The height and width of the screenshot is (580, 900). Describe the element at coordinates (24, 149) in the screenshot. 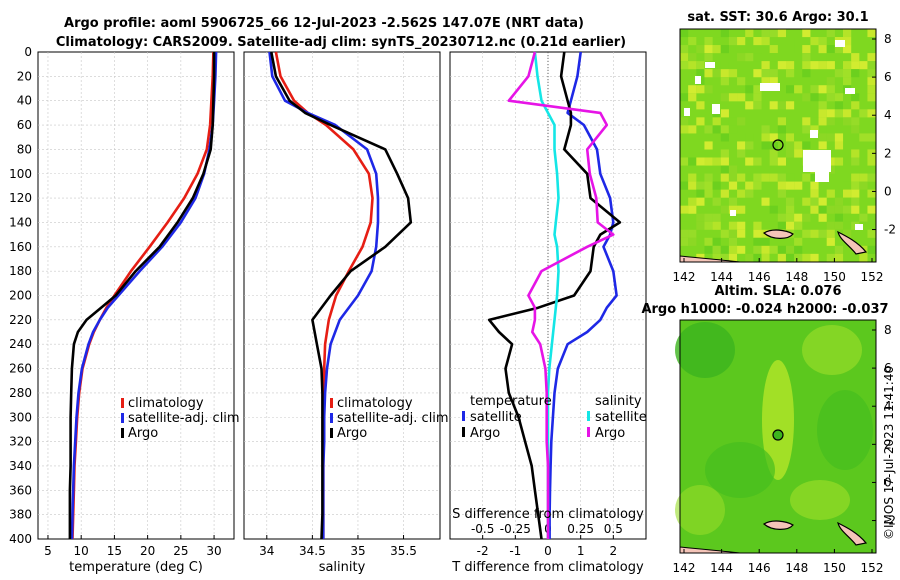

I see `depth-tick-label: 80` at that location.